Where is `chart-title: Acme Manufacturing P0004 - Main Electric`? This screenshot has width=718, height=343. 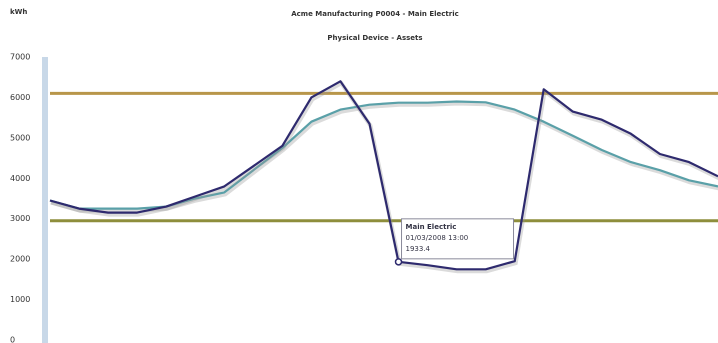
chart-title: Acme Manufacturing P0004 - Main Electric is located at coordinates (375, 14).